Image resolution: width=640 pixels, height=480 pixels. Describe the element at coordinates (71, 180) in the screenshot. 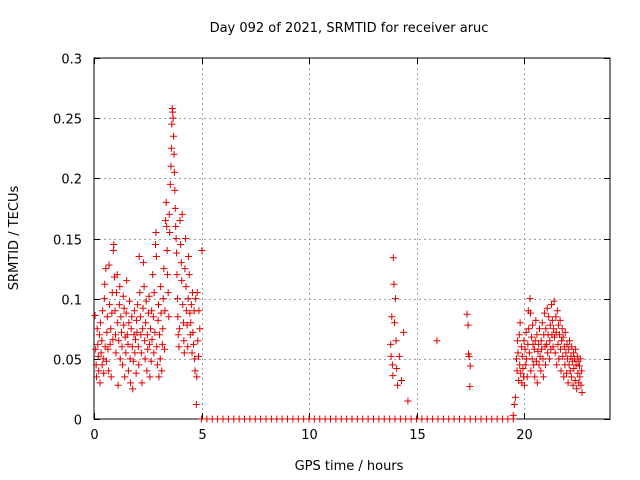

I see `y-tick-label: 0.2` at that location.